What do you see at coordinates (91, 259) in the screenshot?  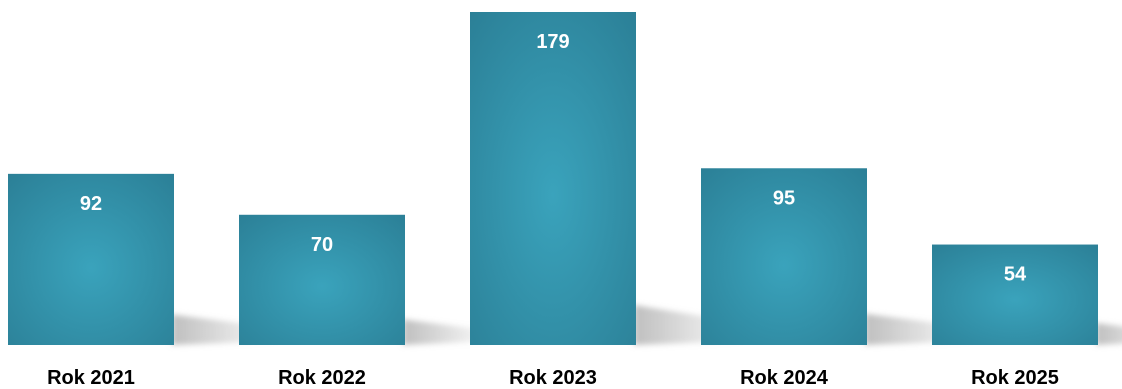 I see `bar-rok-2021` at bounding box center [91, 259].